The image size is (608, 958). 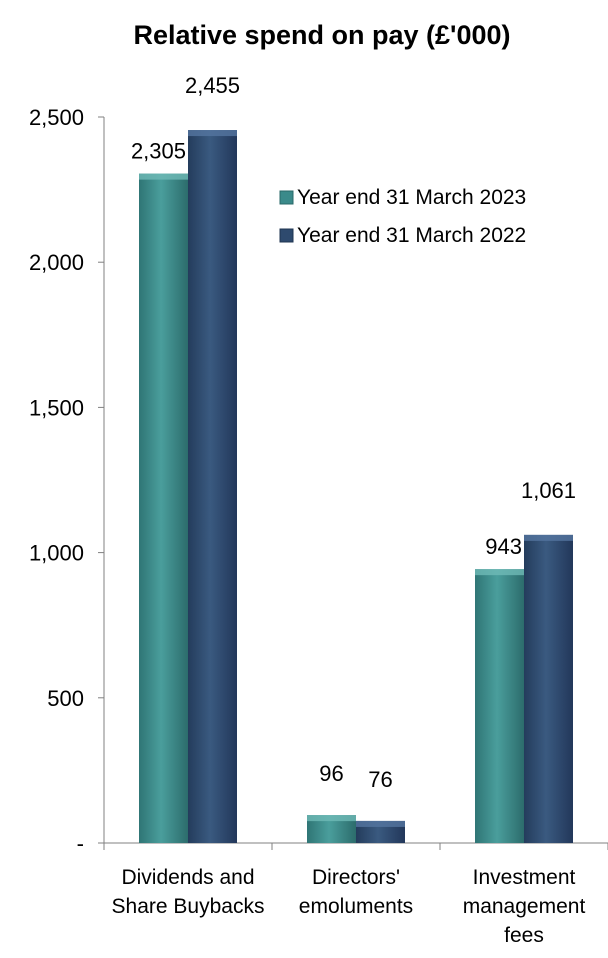 What do you see at coordinates (380, 779) in the screenshot?
I see `data-label: 76` at bounding box center [380, 779].